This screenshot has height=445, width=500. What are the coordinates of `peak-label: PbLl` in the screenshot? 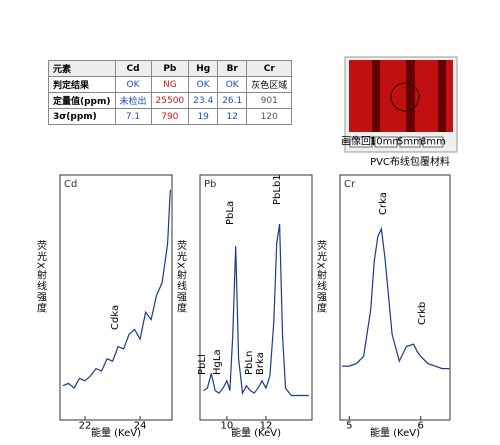 It's located at (202, 364).